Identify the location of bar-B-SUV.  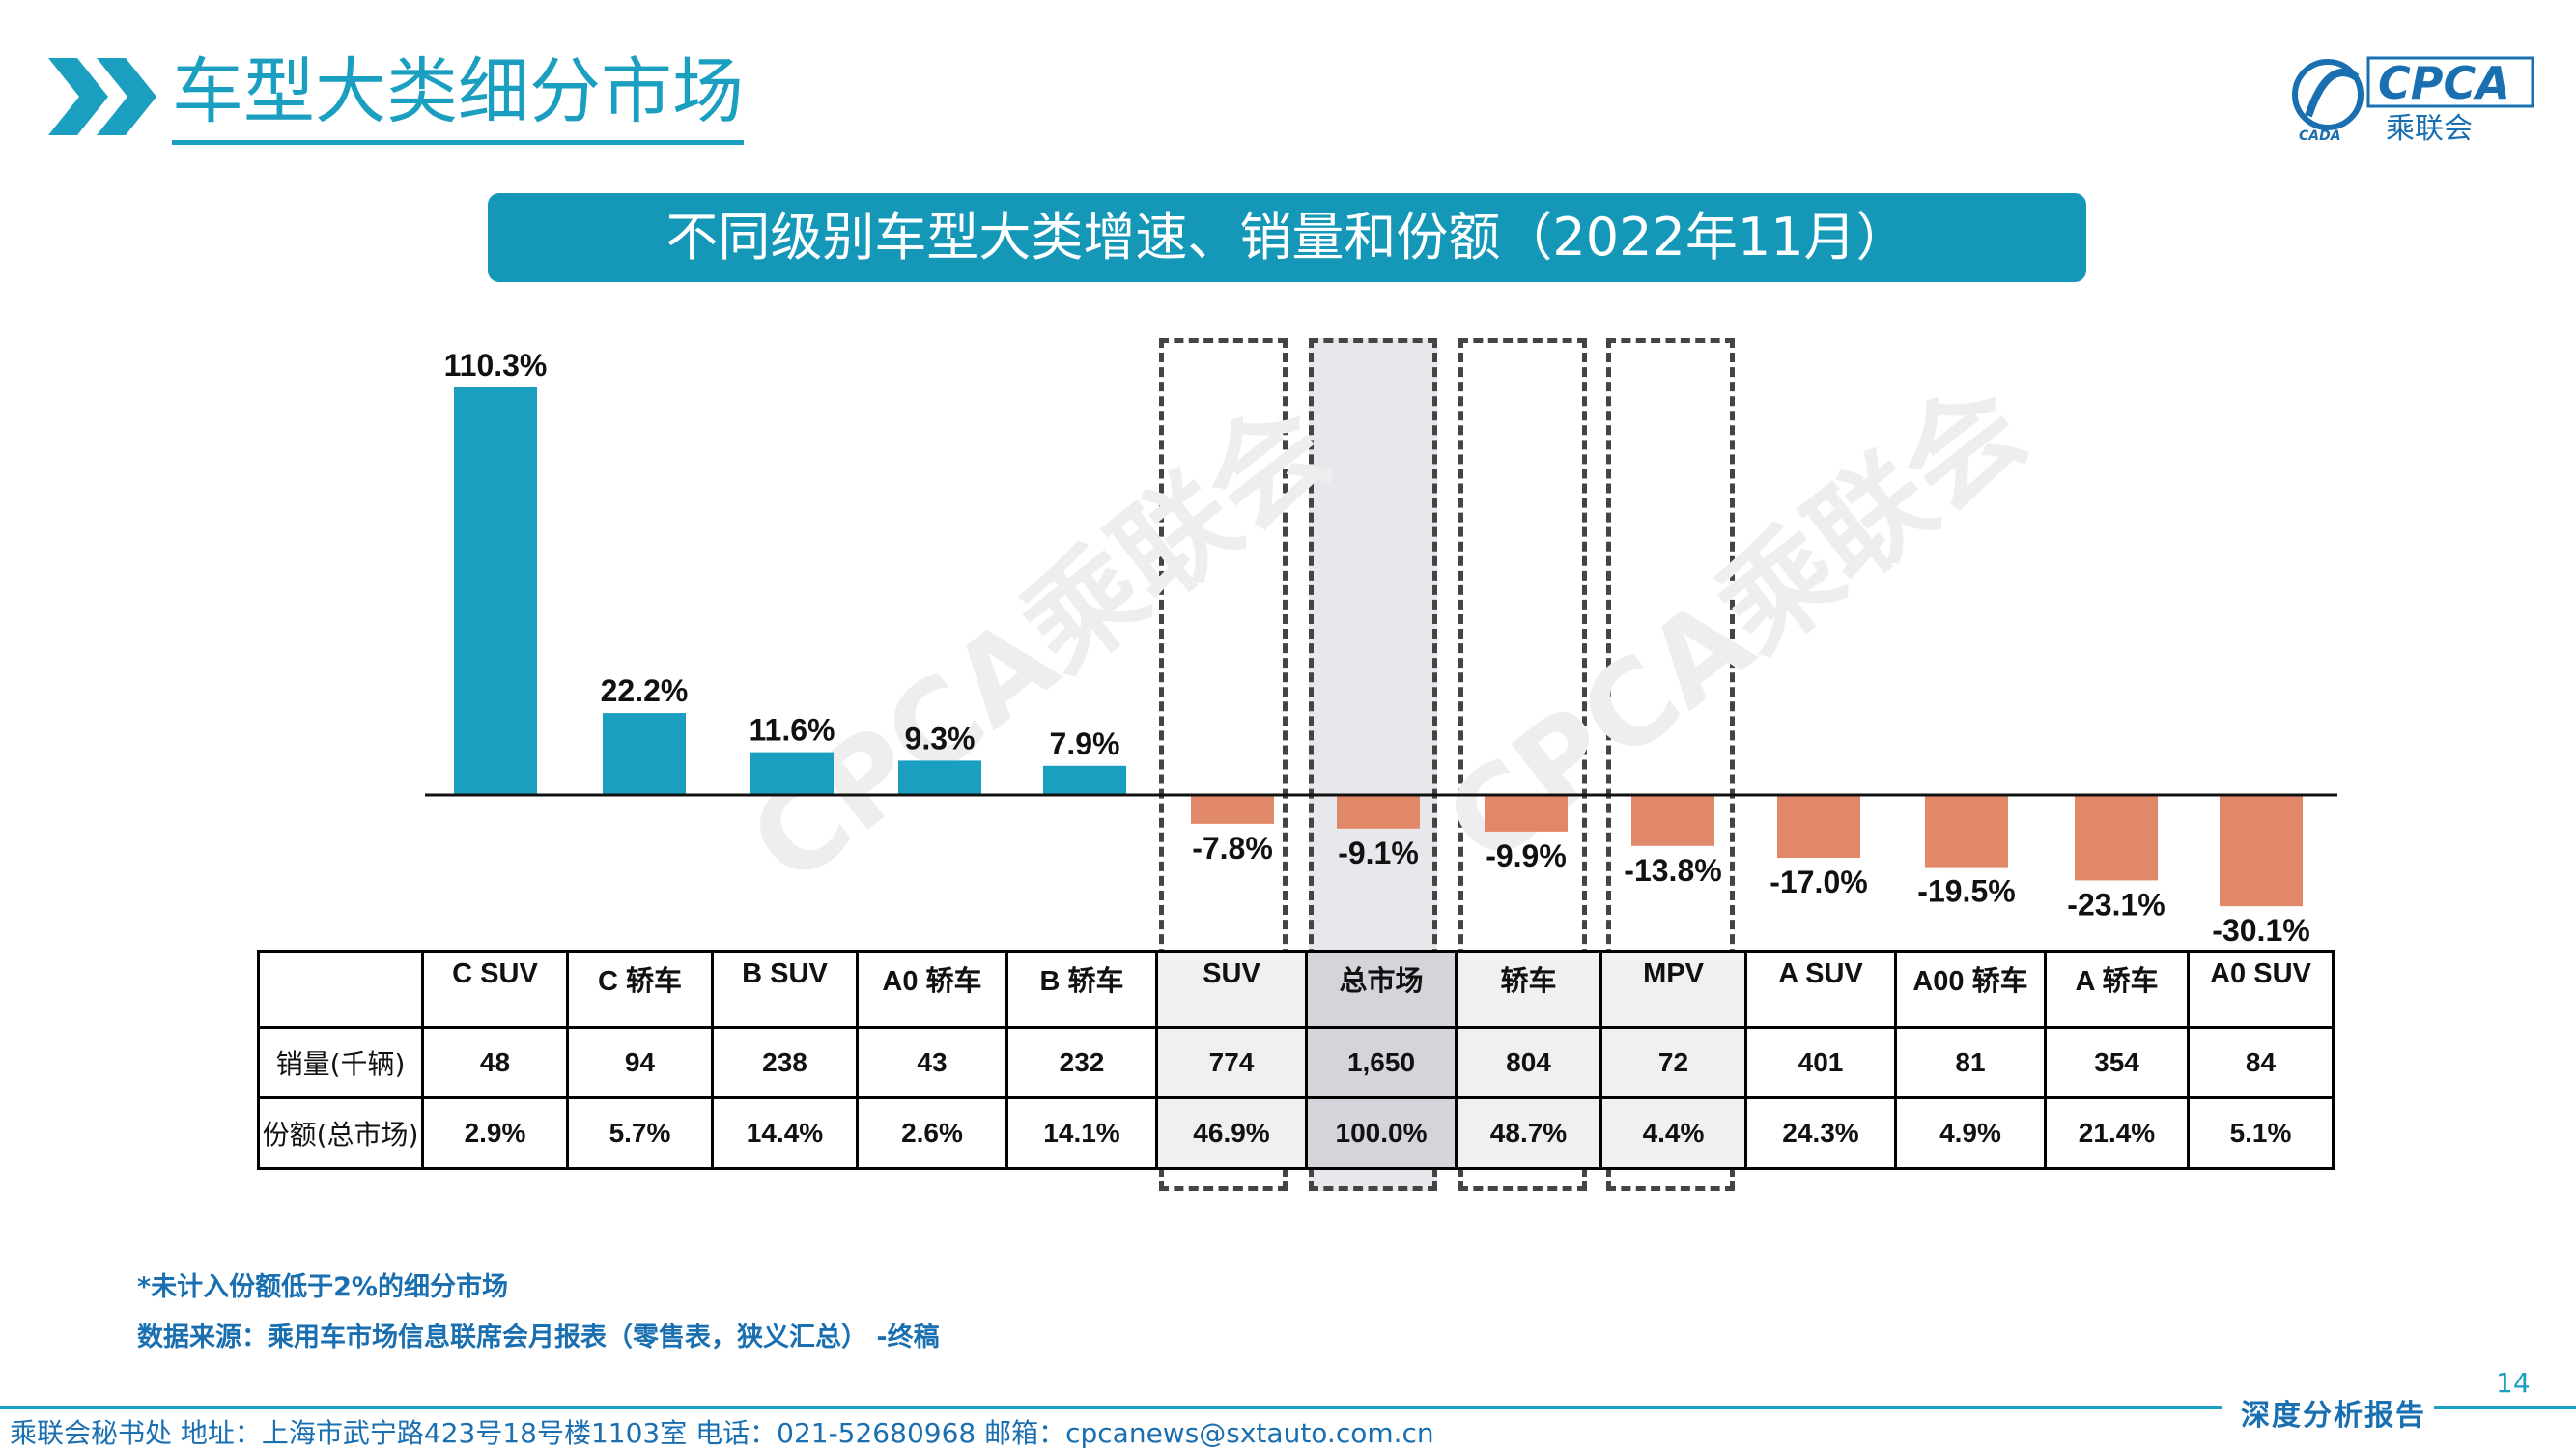
(792, 773).